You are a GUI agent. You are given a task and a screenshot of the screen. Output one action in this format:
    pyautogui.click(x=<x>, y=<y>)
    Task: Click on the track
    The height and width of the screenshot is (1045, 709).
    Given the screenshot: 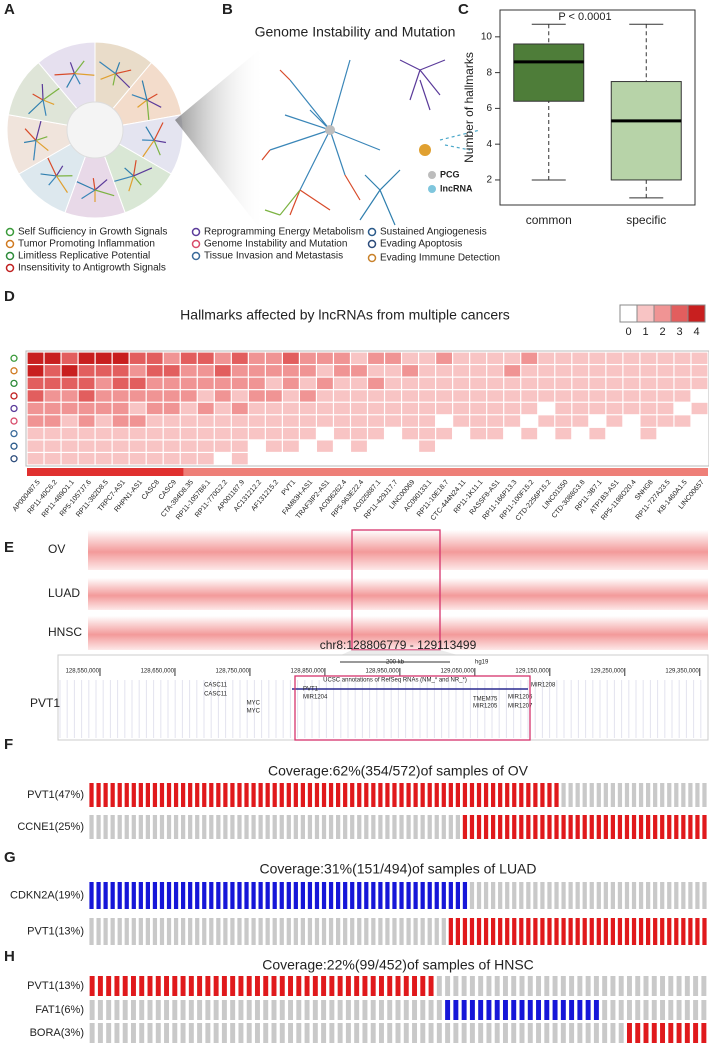 What is the action you would take?
    pyautogui.click(x=398, y=594)
    